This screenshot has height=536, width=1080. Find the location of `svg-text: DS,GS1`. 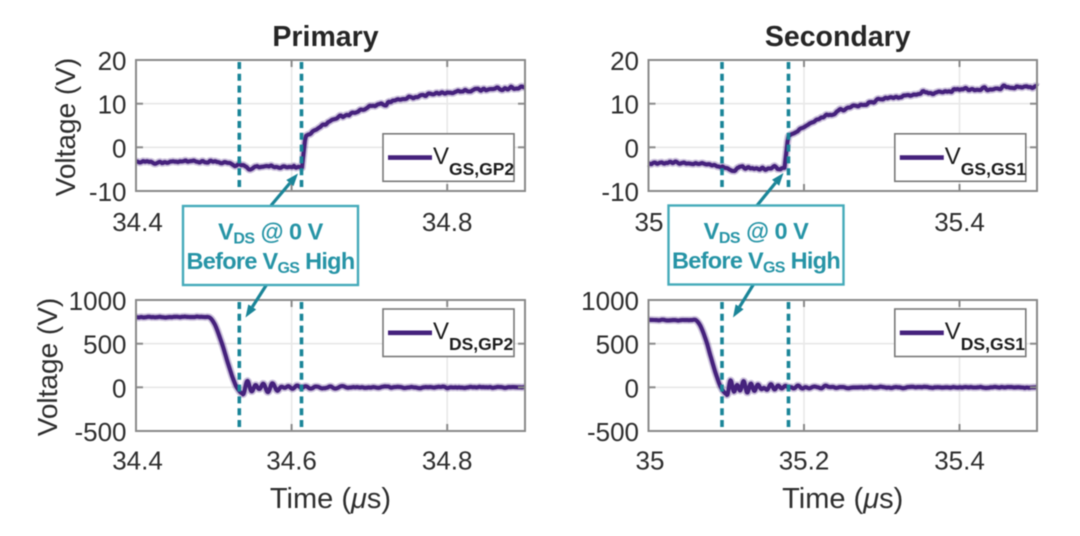

svg-text: DS,GS1 is located at coordinates (993, 344).